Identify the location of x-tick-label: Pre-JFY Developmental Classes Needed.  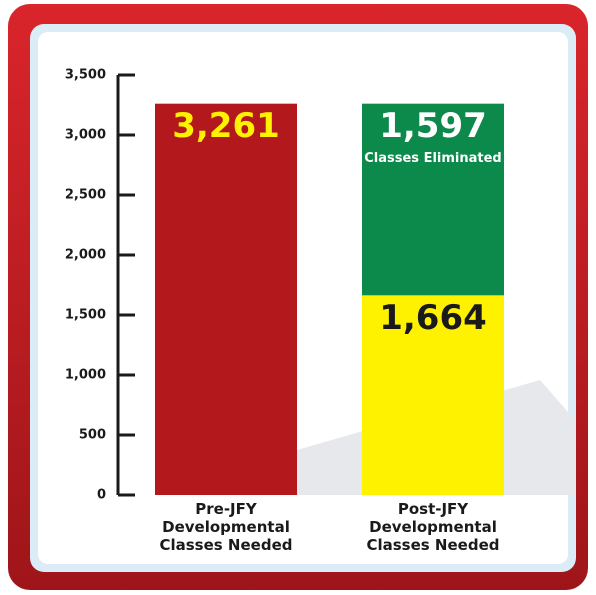
(226, 527).